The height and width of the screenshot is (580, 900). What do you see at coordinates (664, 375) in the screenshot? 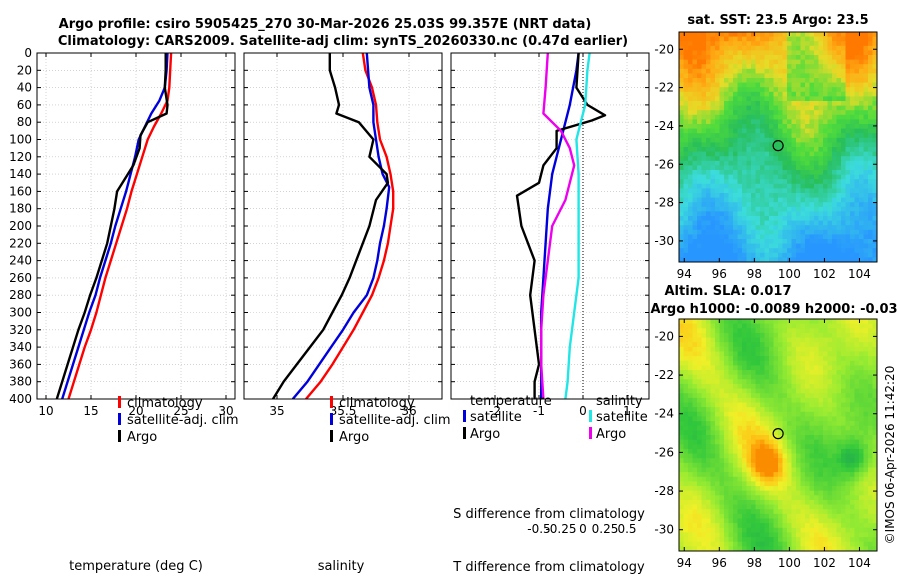
I see `y-tick-label: -22` at bounding box center [664, 375].